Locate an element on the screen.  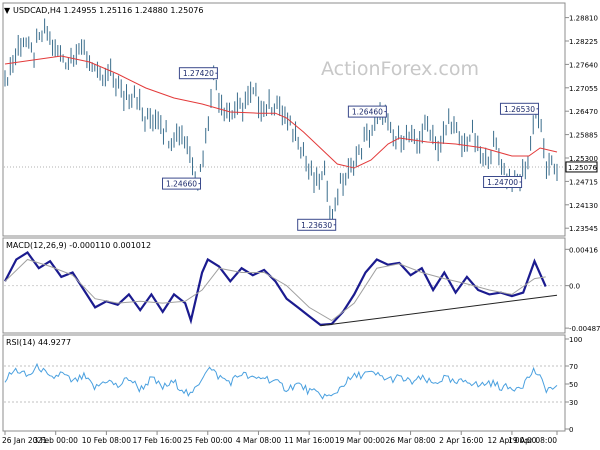
macd-header: MACD(12,26,9) -0.000110 0.001012 is located at coordinates (78, 245).